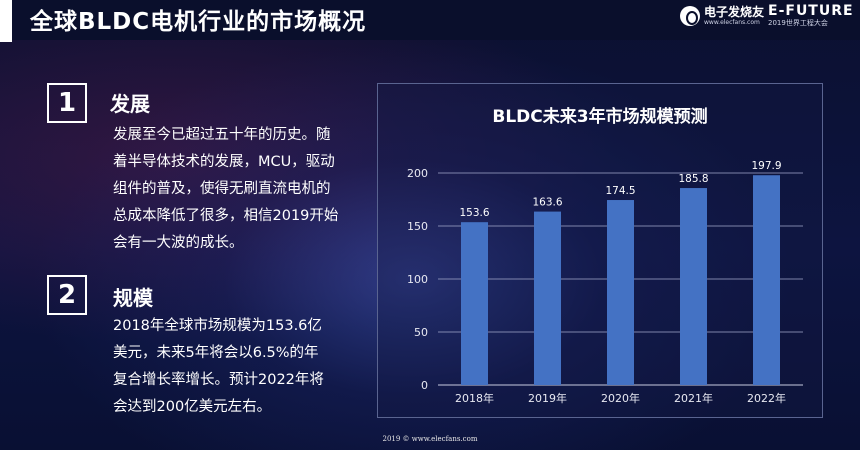 This screenshot has width=860, height=450. Describe the element at coordinates (130, 104) in the screenshot. I see `section-1-title: 发展` at that location.